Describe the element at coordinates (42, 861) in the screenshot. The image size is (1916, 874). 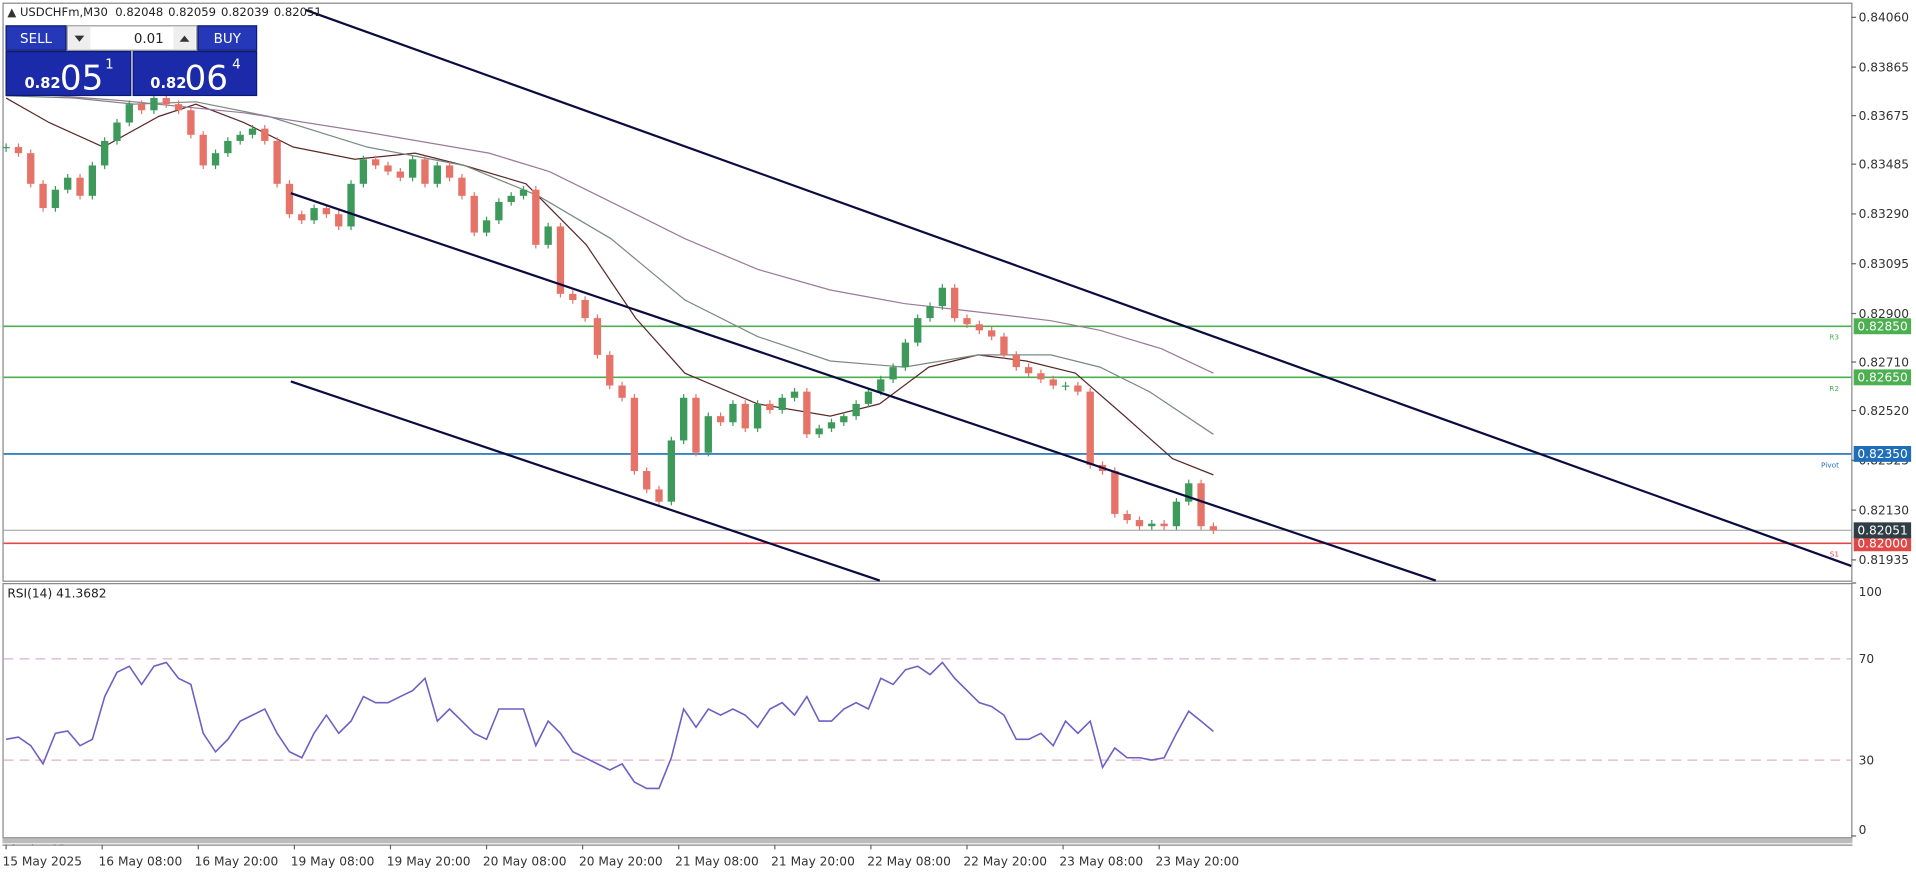
I see `x-tick-label: 15 May 2025` at that location.